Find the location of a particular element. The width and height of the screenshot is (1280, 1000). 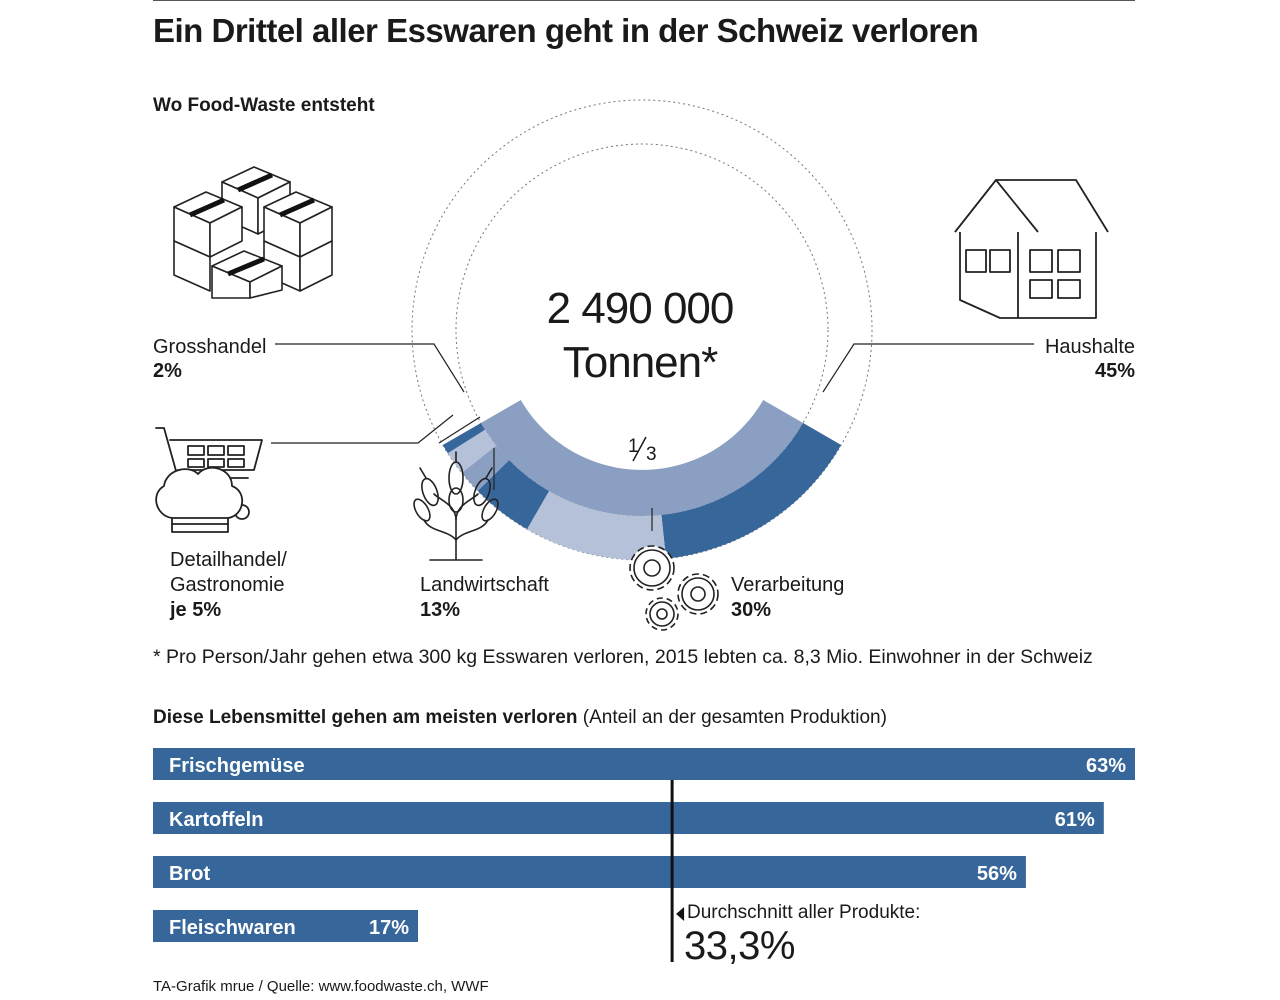

box-tape-marks is located at coordinates (252, 224).